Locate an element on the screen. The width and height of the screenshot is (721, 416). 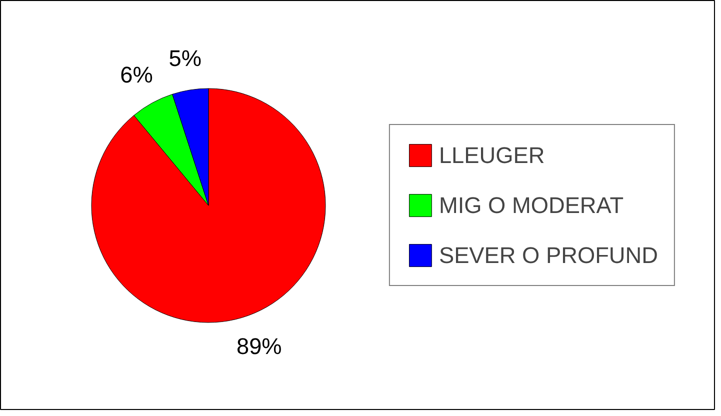
data-label: 6% is located at coordinates (136, 75).